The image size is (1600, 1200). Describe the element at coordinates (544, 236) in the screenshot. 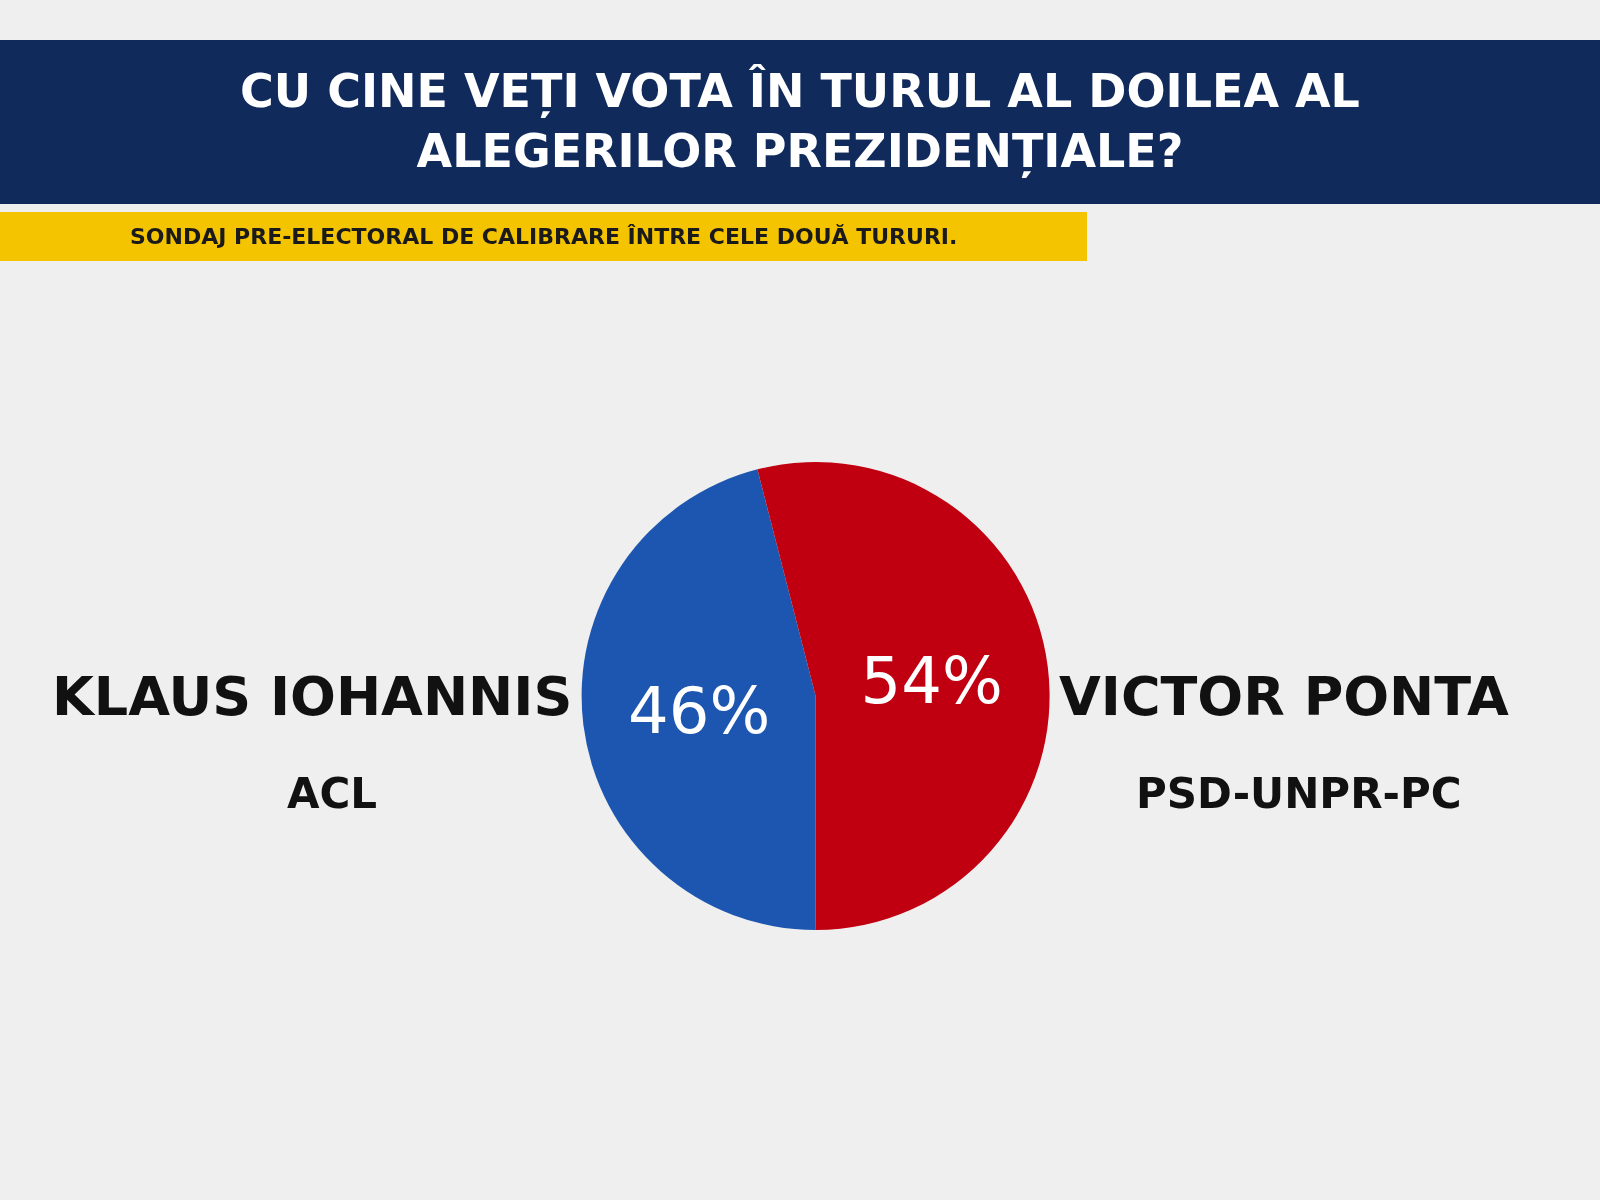

I see `chart-subtitle: SONDAJ PRE-ELECTORAL DE CALIBRARE ÎNTRE CELE DOUĂ TURURI.` at that location.